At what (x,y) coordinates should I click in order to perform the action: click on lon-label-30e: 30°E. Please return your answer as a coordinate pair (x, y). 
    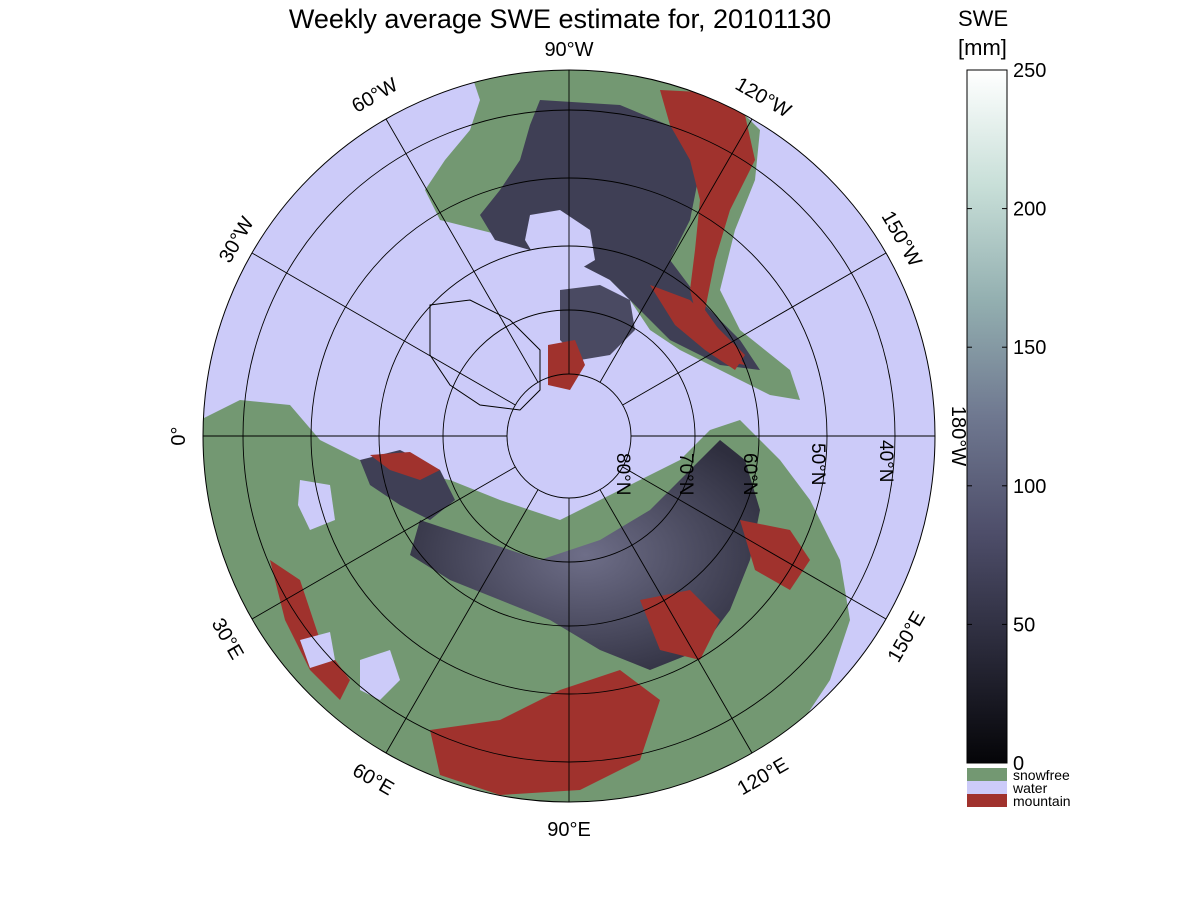
    Looking at the image, I should click on (227, 639).